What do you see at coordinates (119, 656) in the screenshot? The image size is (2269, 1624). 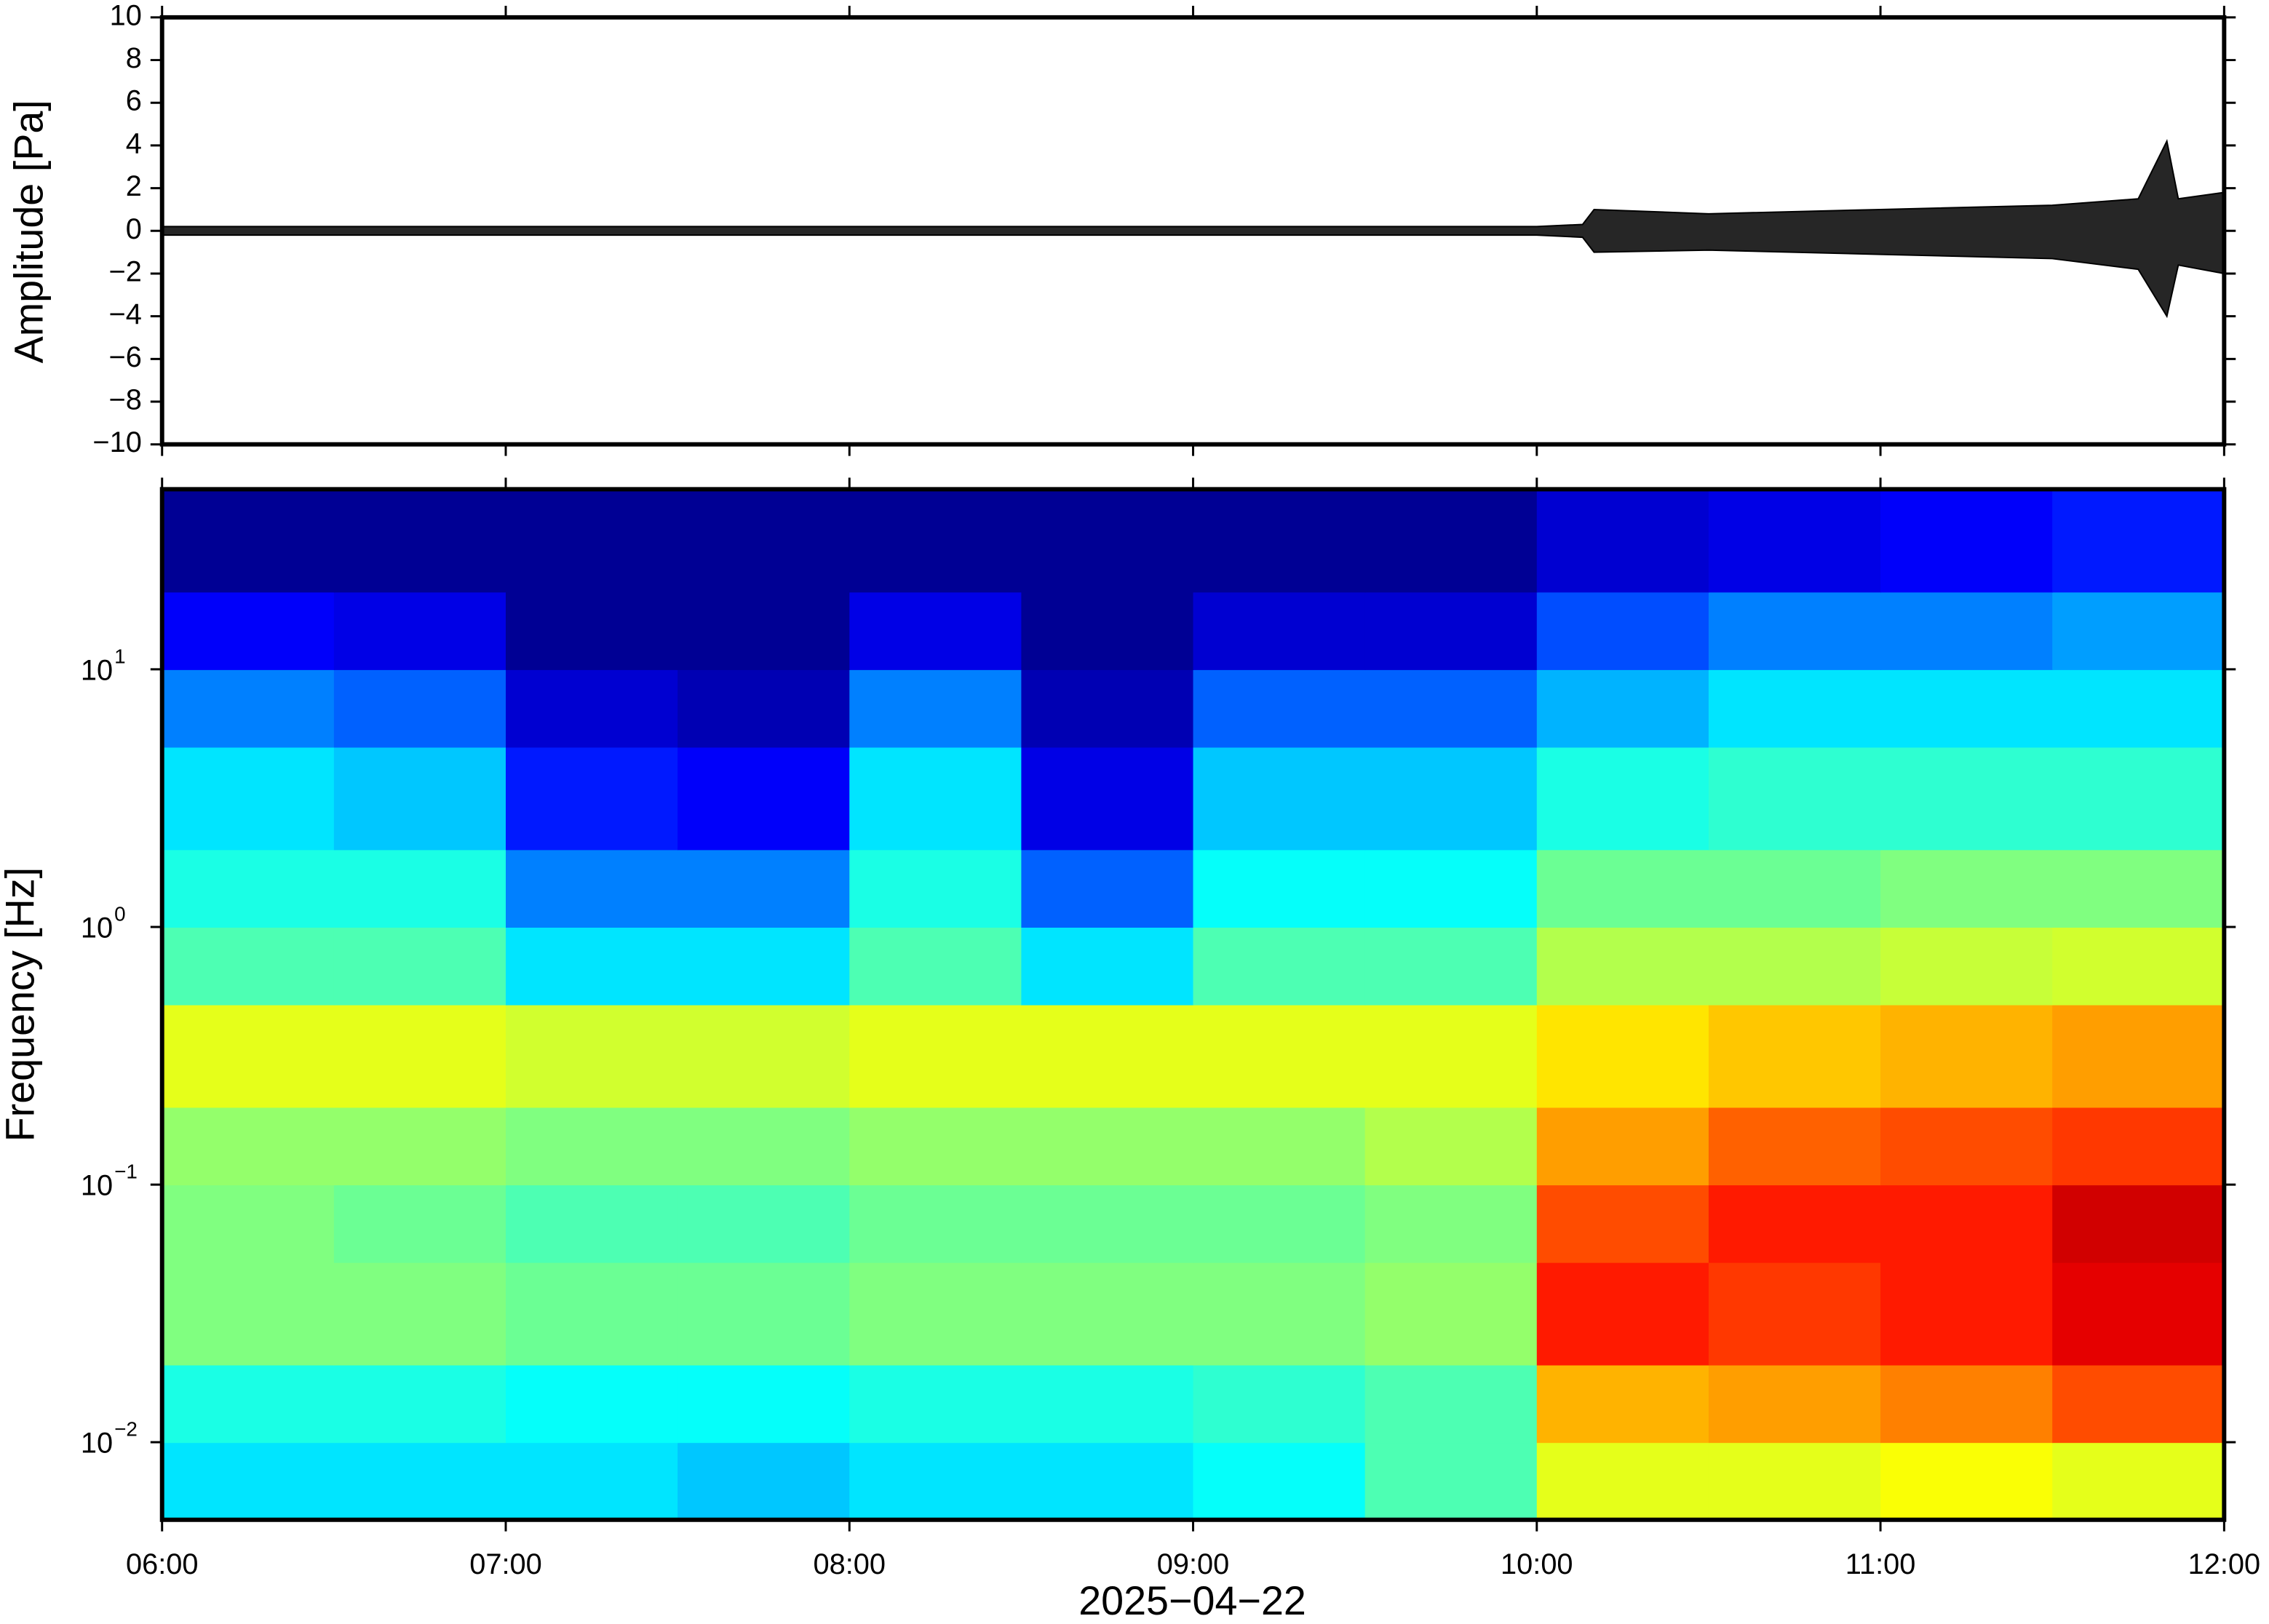 I see `y-tick-exponent: 1` at bounding box center [119, 656].